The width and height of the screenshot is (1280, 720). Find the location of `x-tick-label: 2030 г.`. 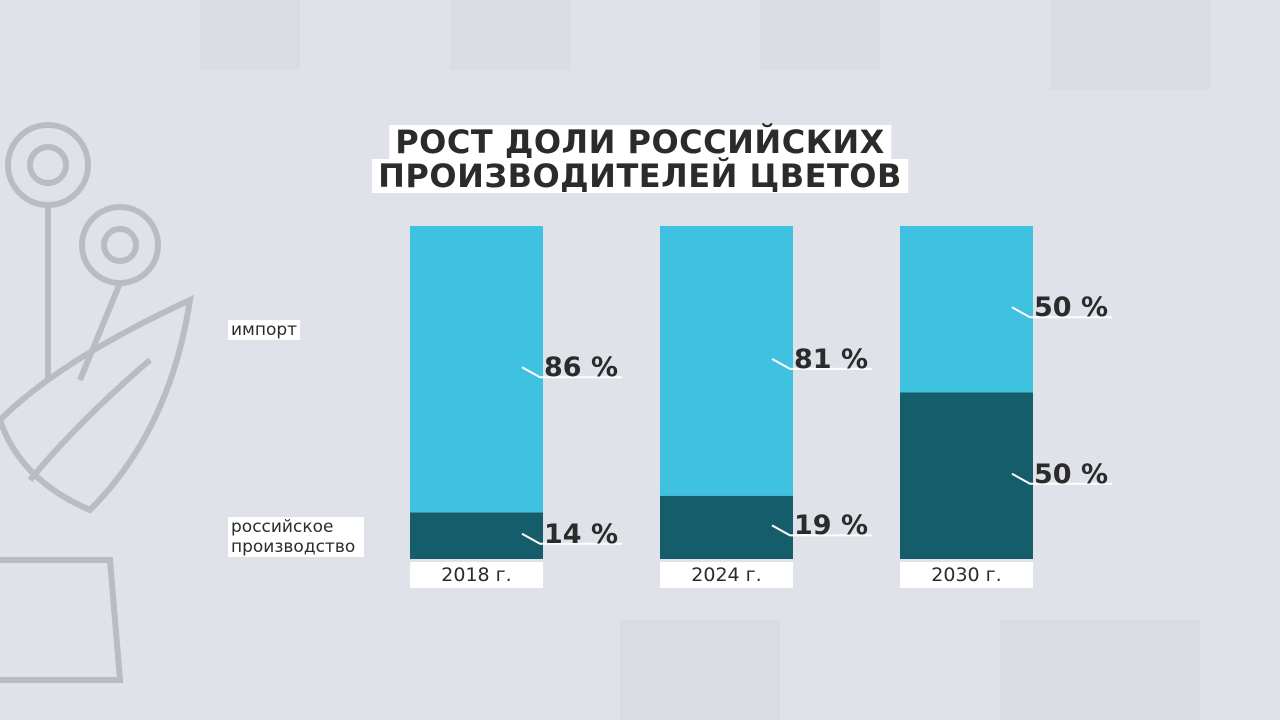

x-tick-label: 2030 г. is located at coordinates (966, 575).